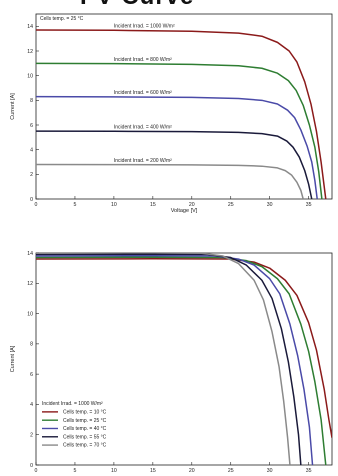 This screenshot has width=338, height=476. What do you see at coordinates (75, 205) in the screenshot?
I see `chart1-xtick-label: 5` at bounding box center [75, 205].